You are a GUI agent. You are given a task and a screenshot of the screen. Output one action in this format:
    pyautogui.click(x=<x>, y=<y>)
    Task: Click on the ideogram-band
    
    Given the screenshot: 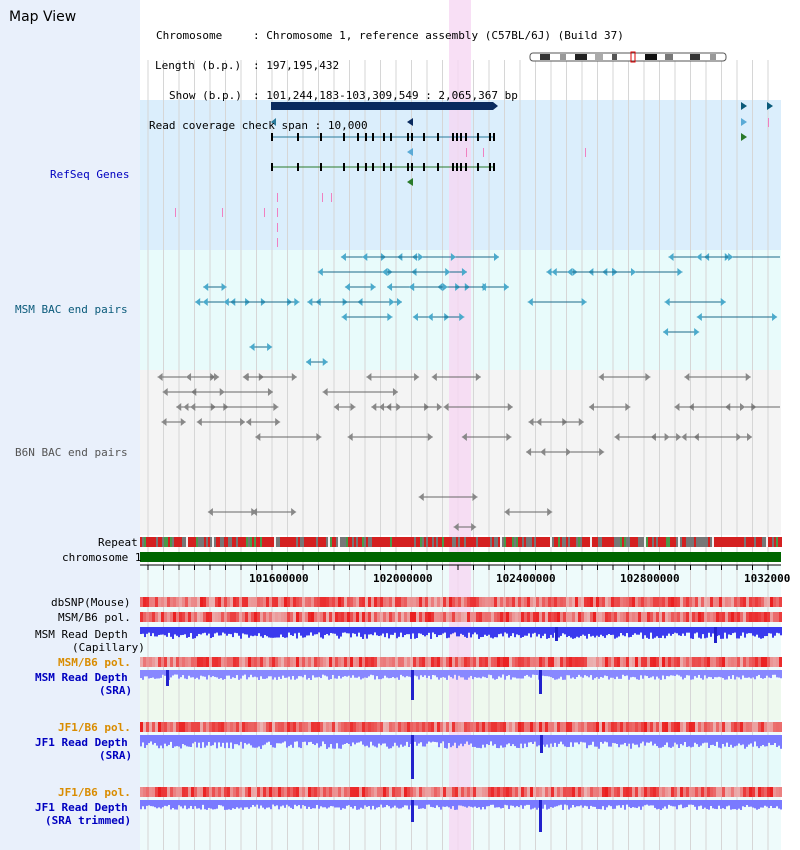 What is the action you would take?
    pyautogui.click(x=713, y=57)
    